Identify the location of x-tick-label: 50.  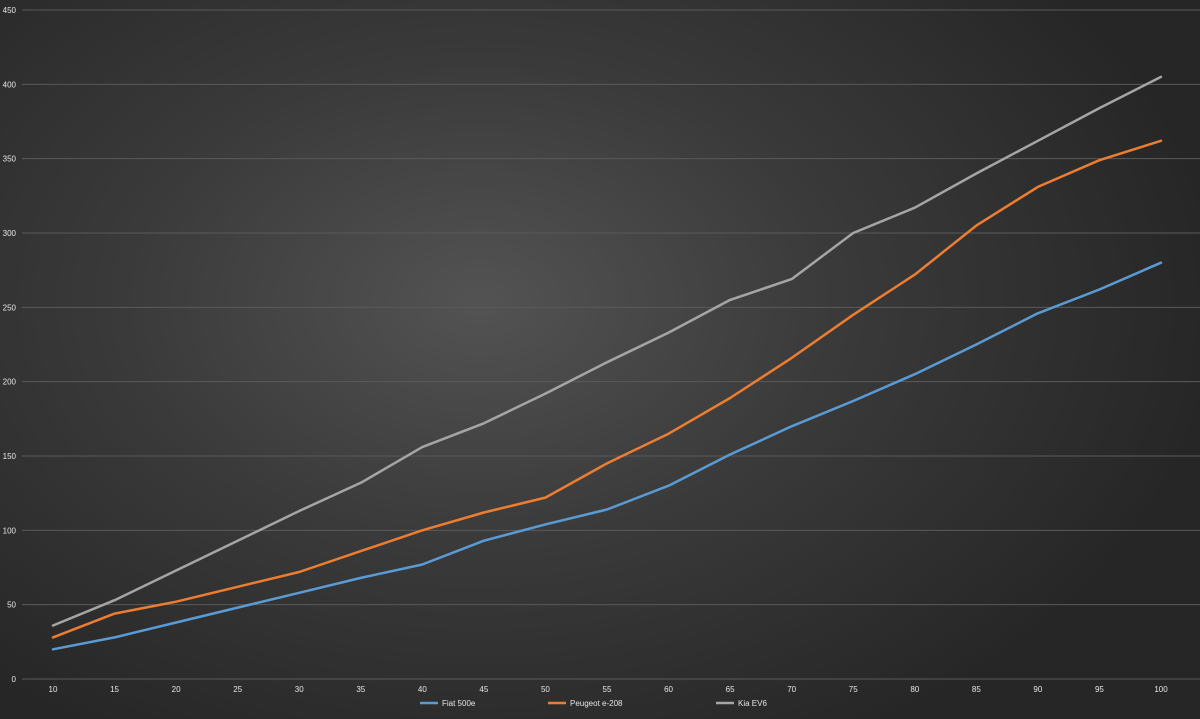
(545, 689).